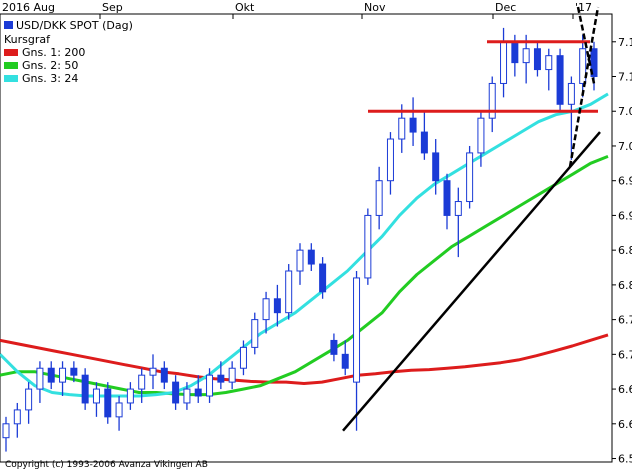 The height and width of the screenshot is (471, 632). What do you see at coordinates (50, 65) in the screenshot?
I see `legend-ma2: Gns. 2: 50` at bounding box center [50, 65].